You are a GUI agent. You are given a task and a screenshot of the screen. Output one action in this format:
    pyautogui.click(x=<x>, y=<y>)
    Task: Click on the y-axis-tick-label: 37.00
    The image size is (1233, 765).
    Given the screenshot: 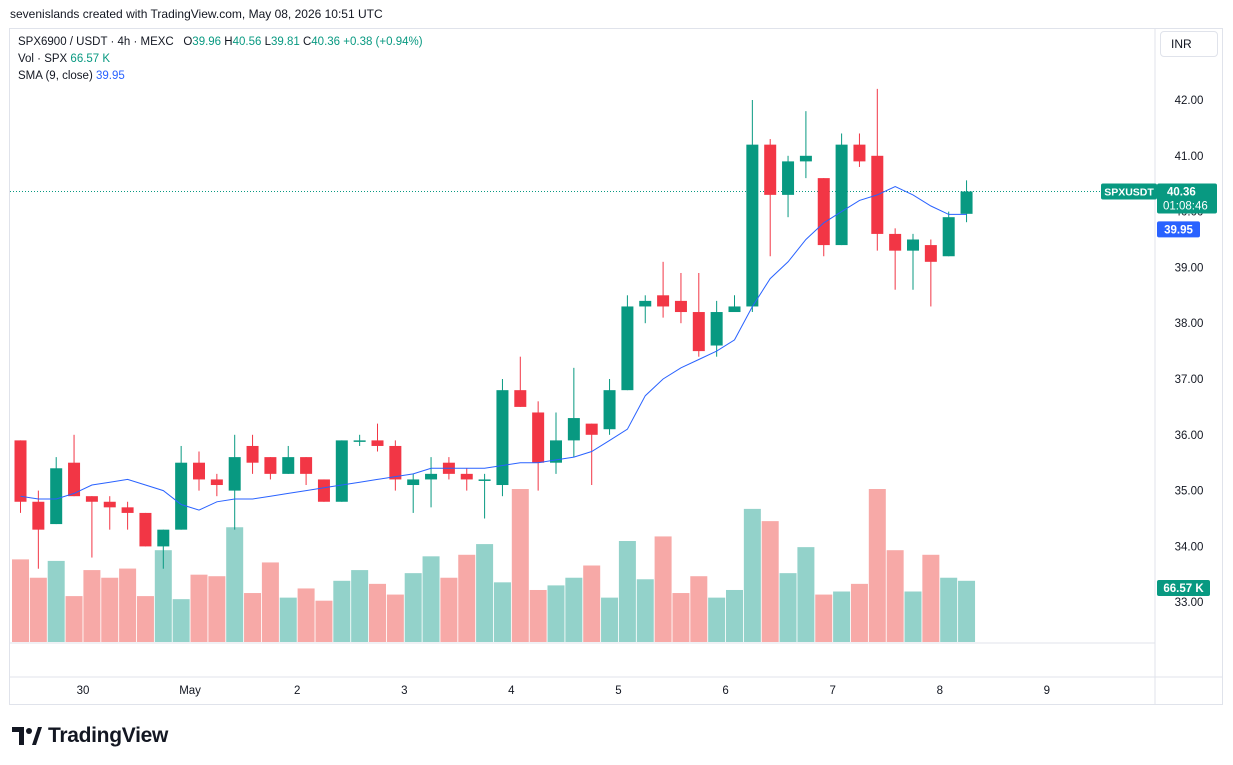 What is the action you would take?
    pyautogui.click(x=1189, y=380)
    